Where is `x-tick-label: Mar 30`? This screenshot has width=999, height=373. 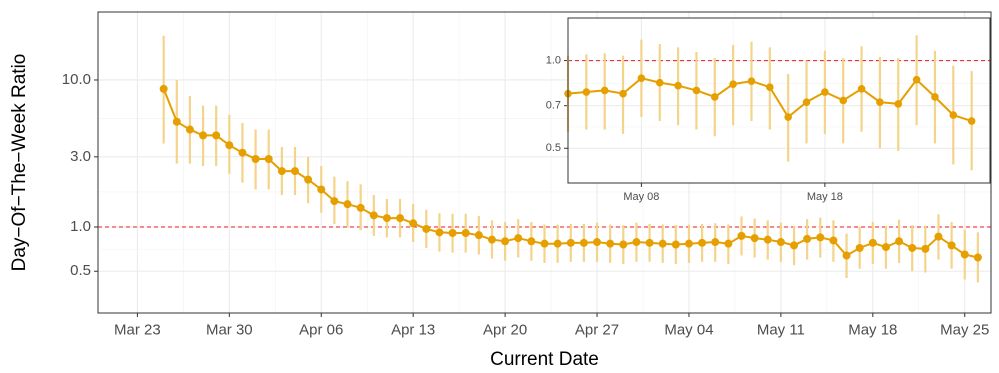 x-tick-label: Mar 30 is located at coordinates (229, 329).